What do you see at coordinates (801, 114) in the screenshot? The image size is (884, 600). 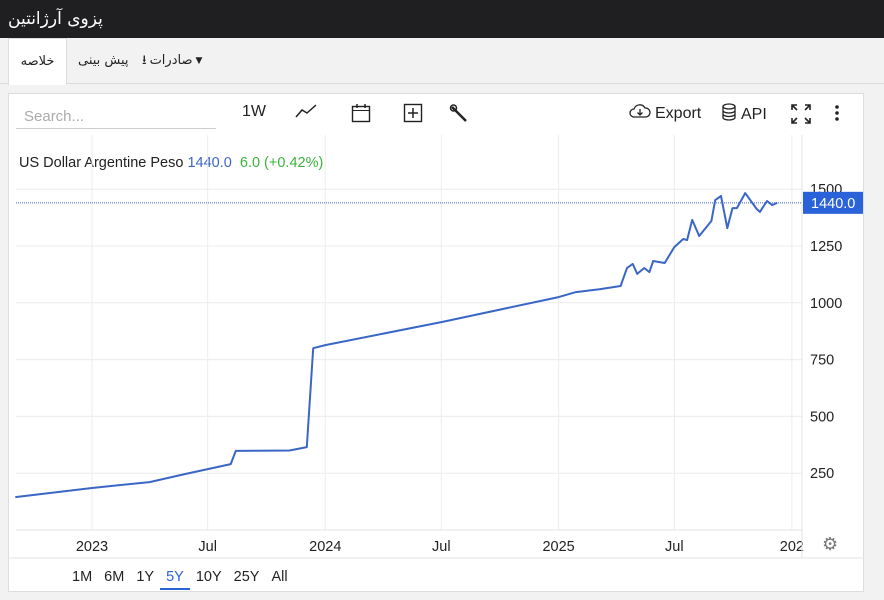 I see `fullscreen-icon` at bounding box center [801, 114].